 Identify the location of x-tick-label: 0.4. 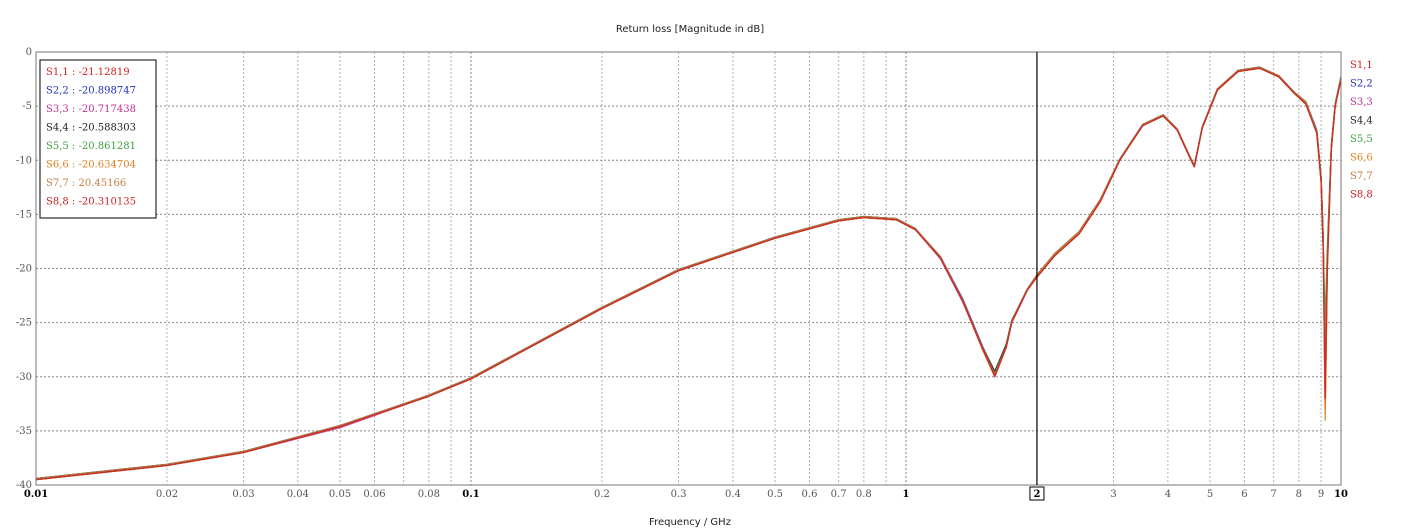
(733, 494).